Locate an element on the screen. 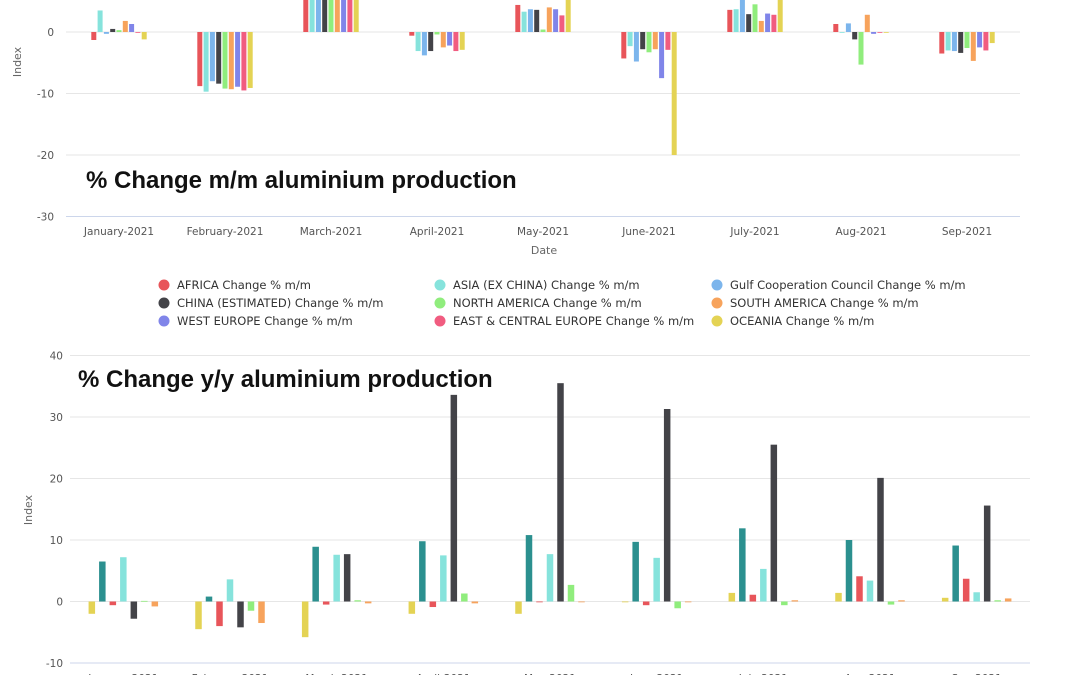  legend-item-north-america-change-m-m: NORTH AMERICA Change % m/m is located at coordinates (538, 303).